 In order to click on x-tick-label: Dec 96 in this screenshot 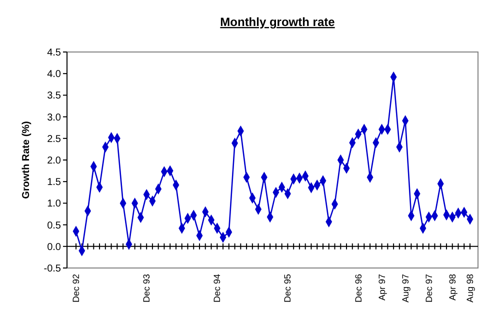, I will do `click(358, 288)`.